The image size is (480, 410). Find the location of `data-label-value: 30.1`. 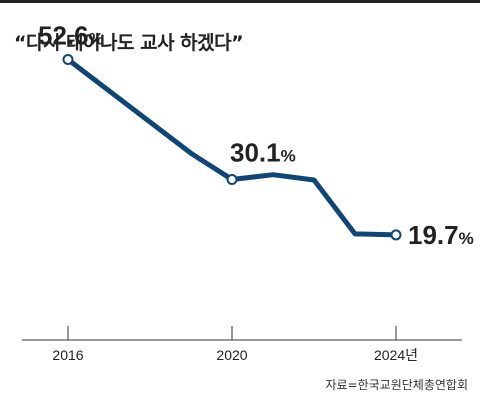

data-label-value: 30.1 is located at coordinates (255, 152).